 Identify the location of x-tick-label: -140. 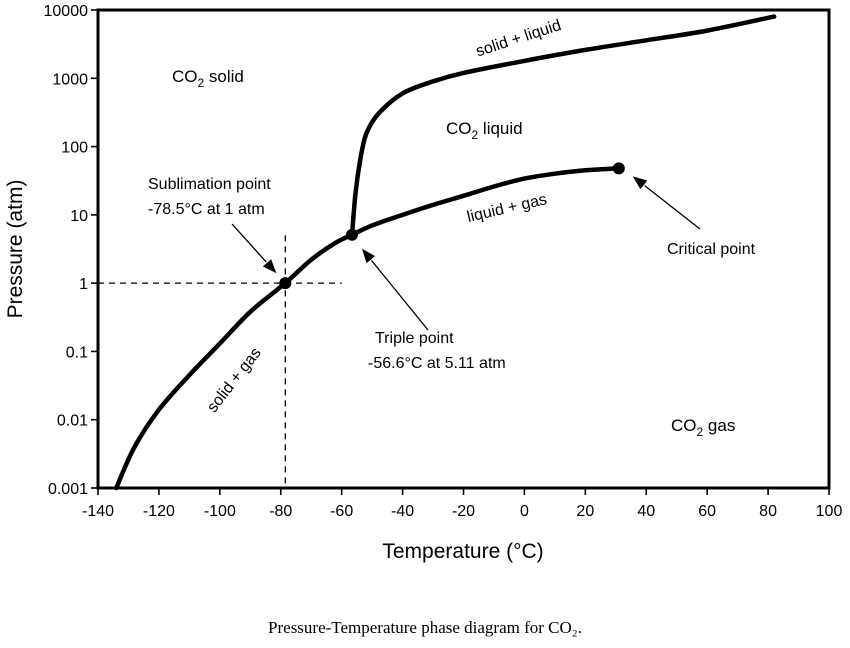
(98, 511).